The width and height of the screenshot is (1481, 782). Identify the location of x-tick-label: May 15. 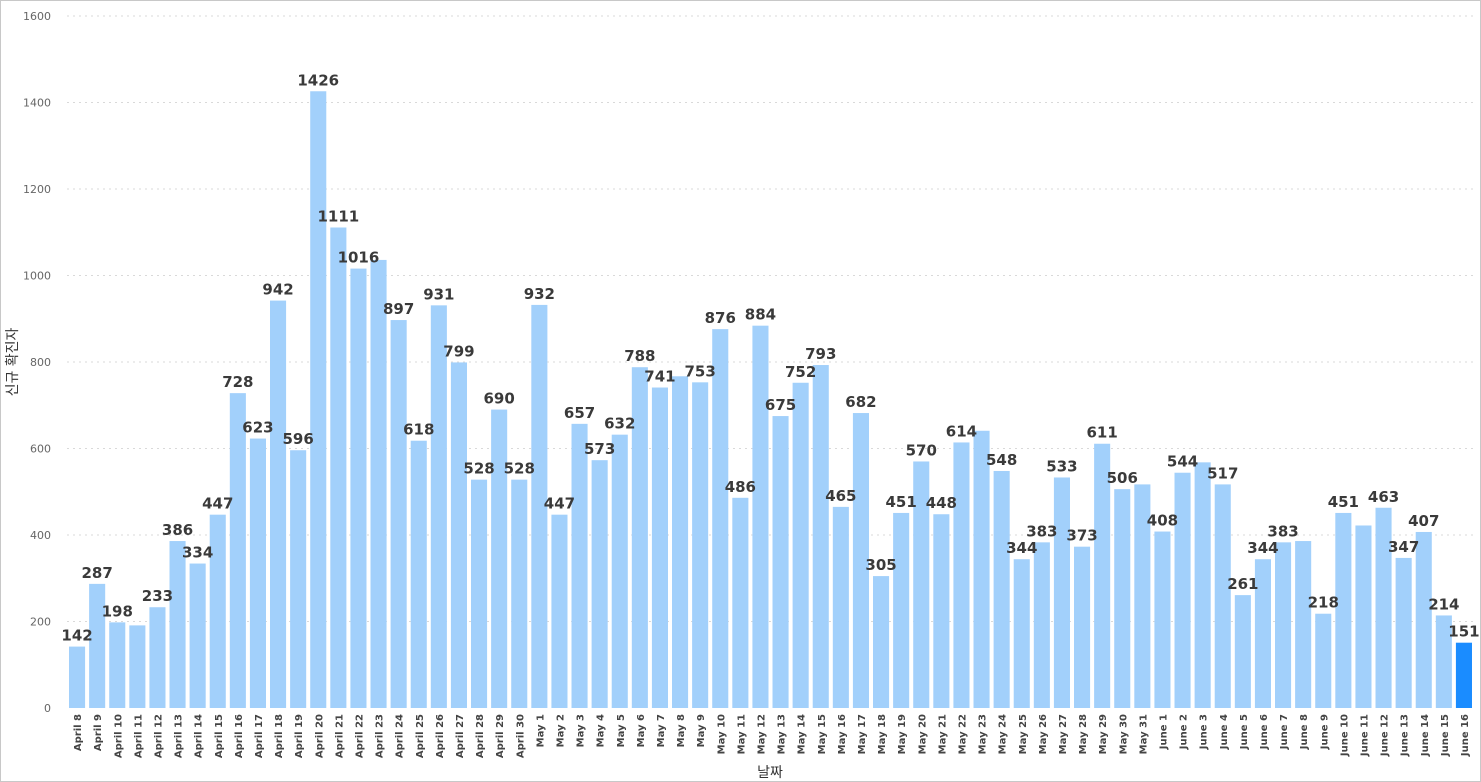
(822, 734).